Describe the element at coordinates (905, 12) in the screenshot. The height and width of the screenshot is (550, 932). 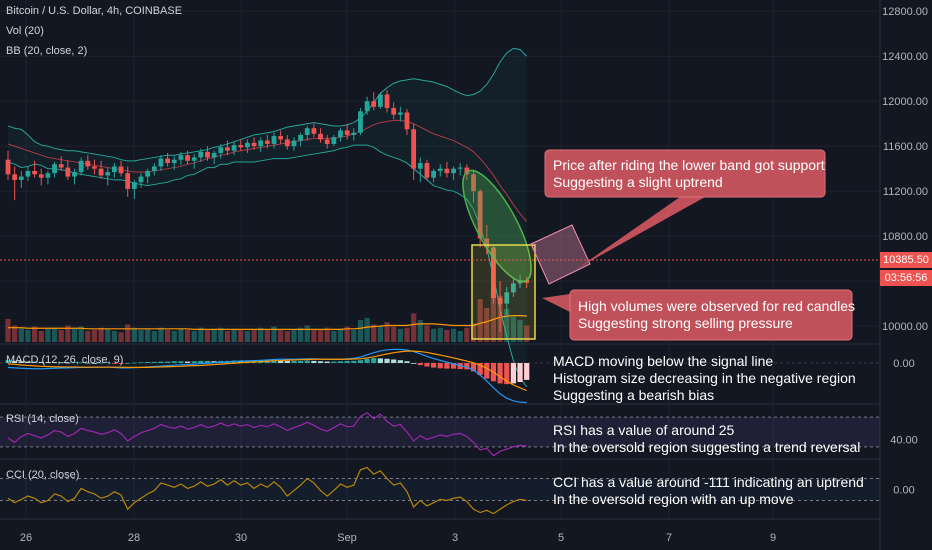
I see `price-tick-label: 12800.00` at that location.